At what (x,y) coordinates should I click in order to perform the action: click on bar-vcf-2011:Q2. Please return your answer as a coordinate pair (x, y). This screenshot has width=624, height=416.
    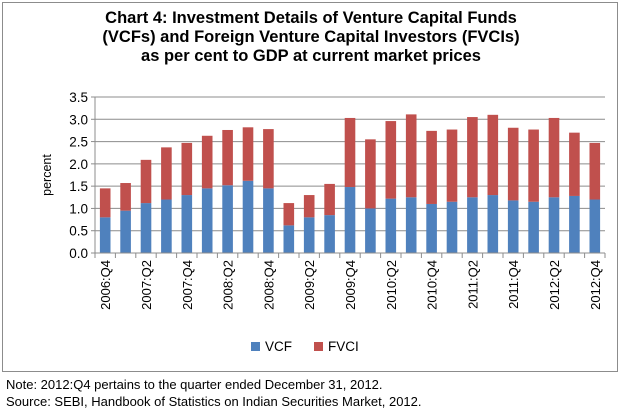
    Looking at the image, I should click on (472, 225).